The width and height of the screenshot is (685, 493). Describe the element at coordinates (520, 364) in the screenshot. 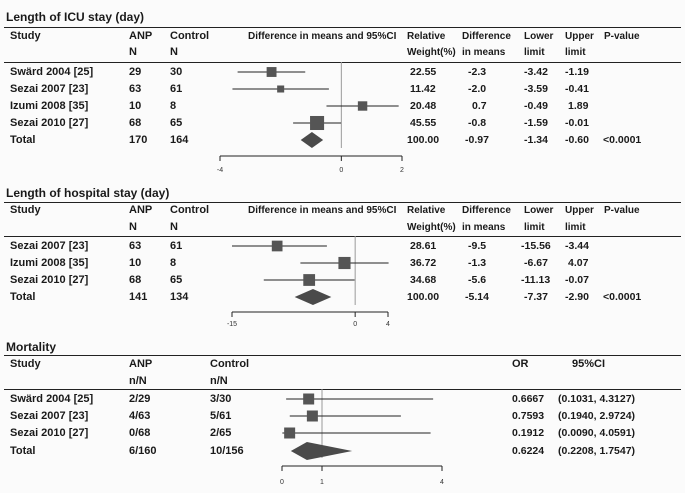

I see `col-or: OR` at that location.